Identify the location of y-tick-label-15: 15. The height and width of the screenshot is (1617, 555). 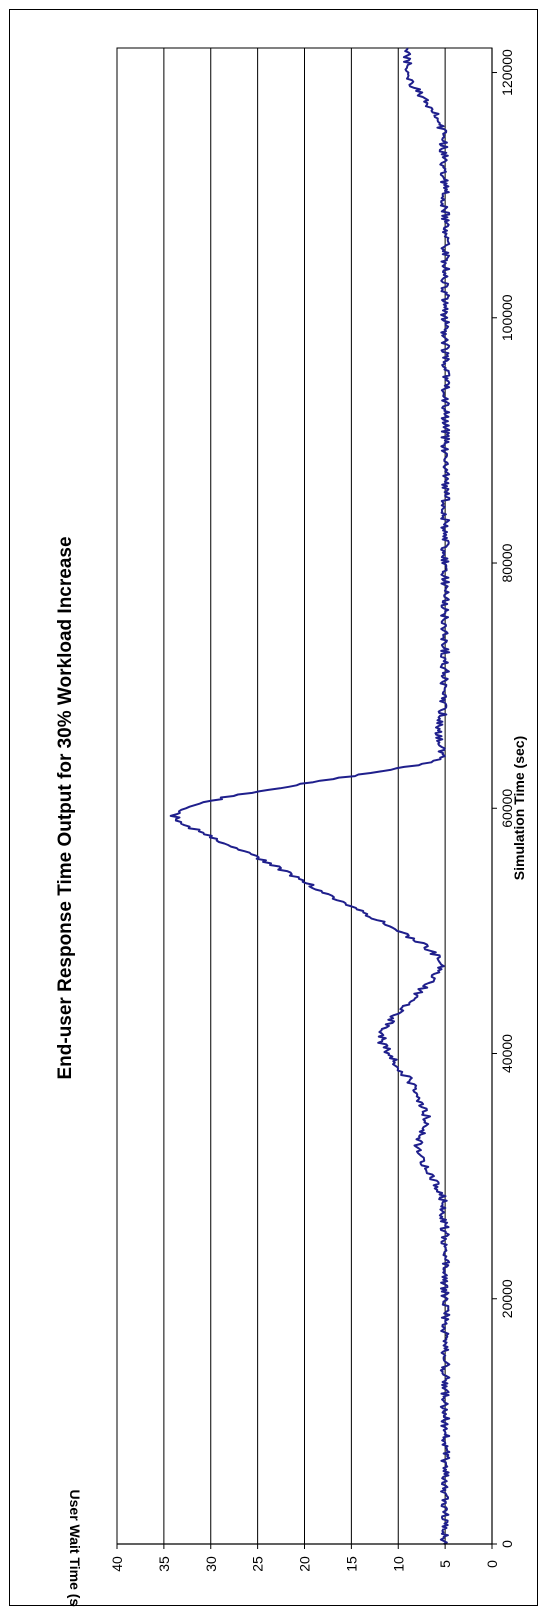
(351, 1564).